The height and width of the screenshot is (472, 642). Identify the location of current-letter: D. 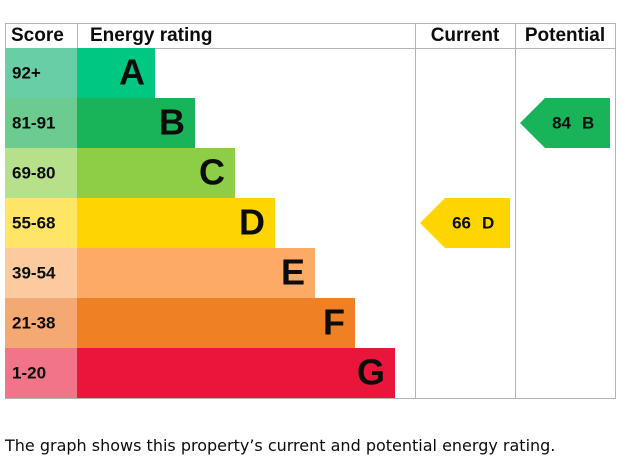
(488, 222).